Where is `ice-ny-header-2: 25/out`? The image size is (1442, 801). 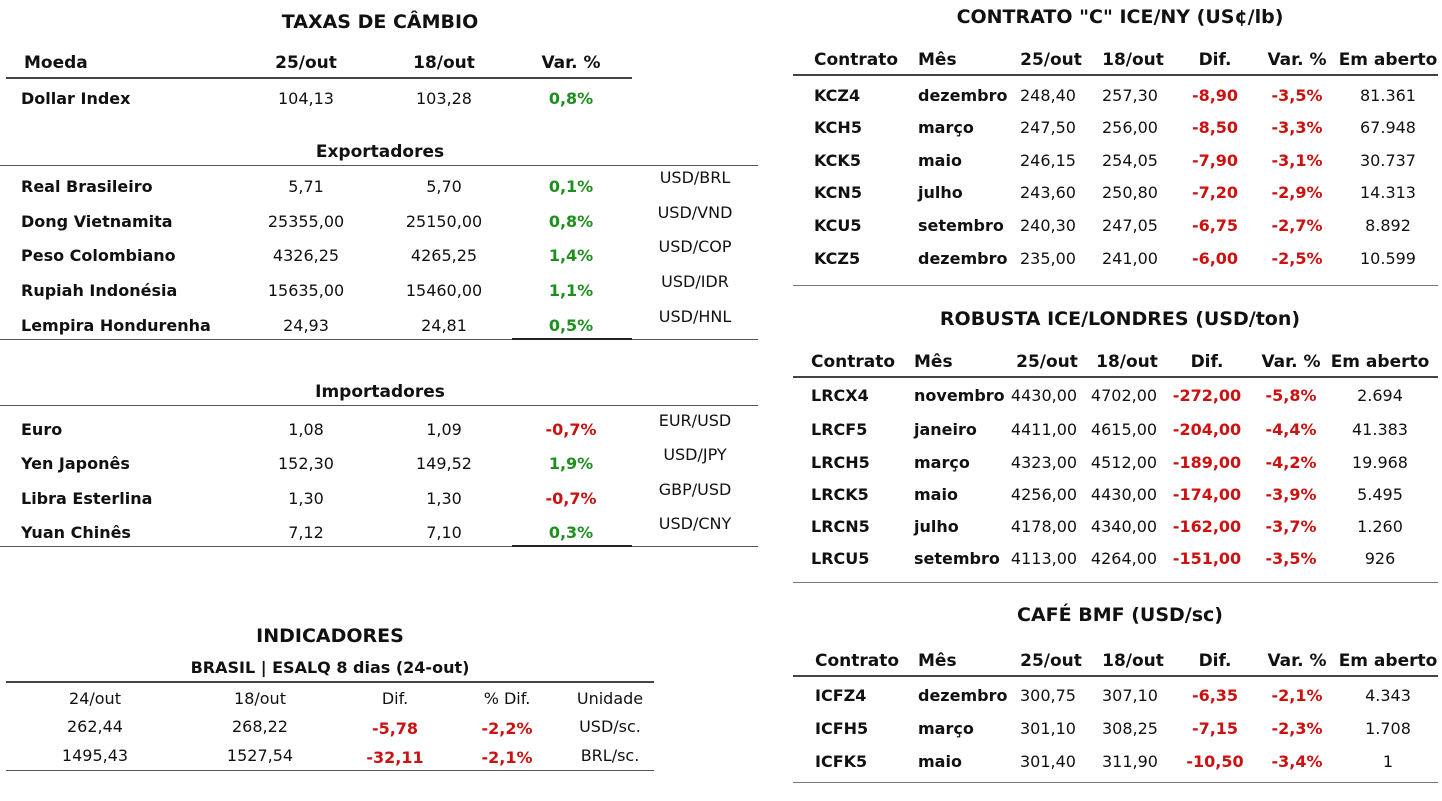 ice-ny-header-2: 25/out is located at coordinates (1051, 60).